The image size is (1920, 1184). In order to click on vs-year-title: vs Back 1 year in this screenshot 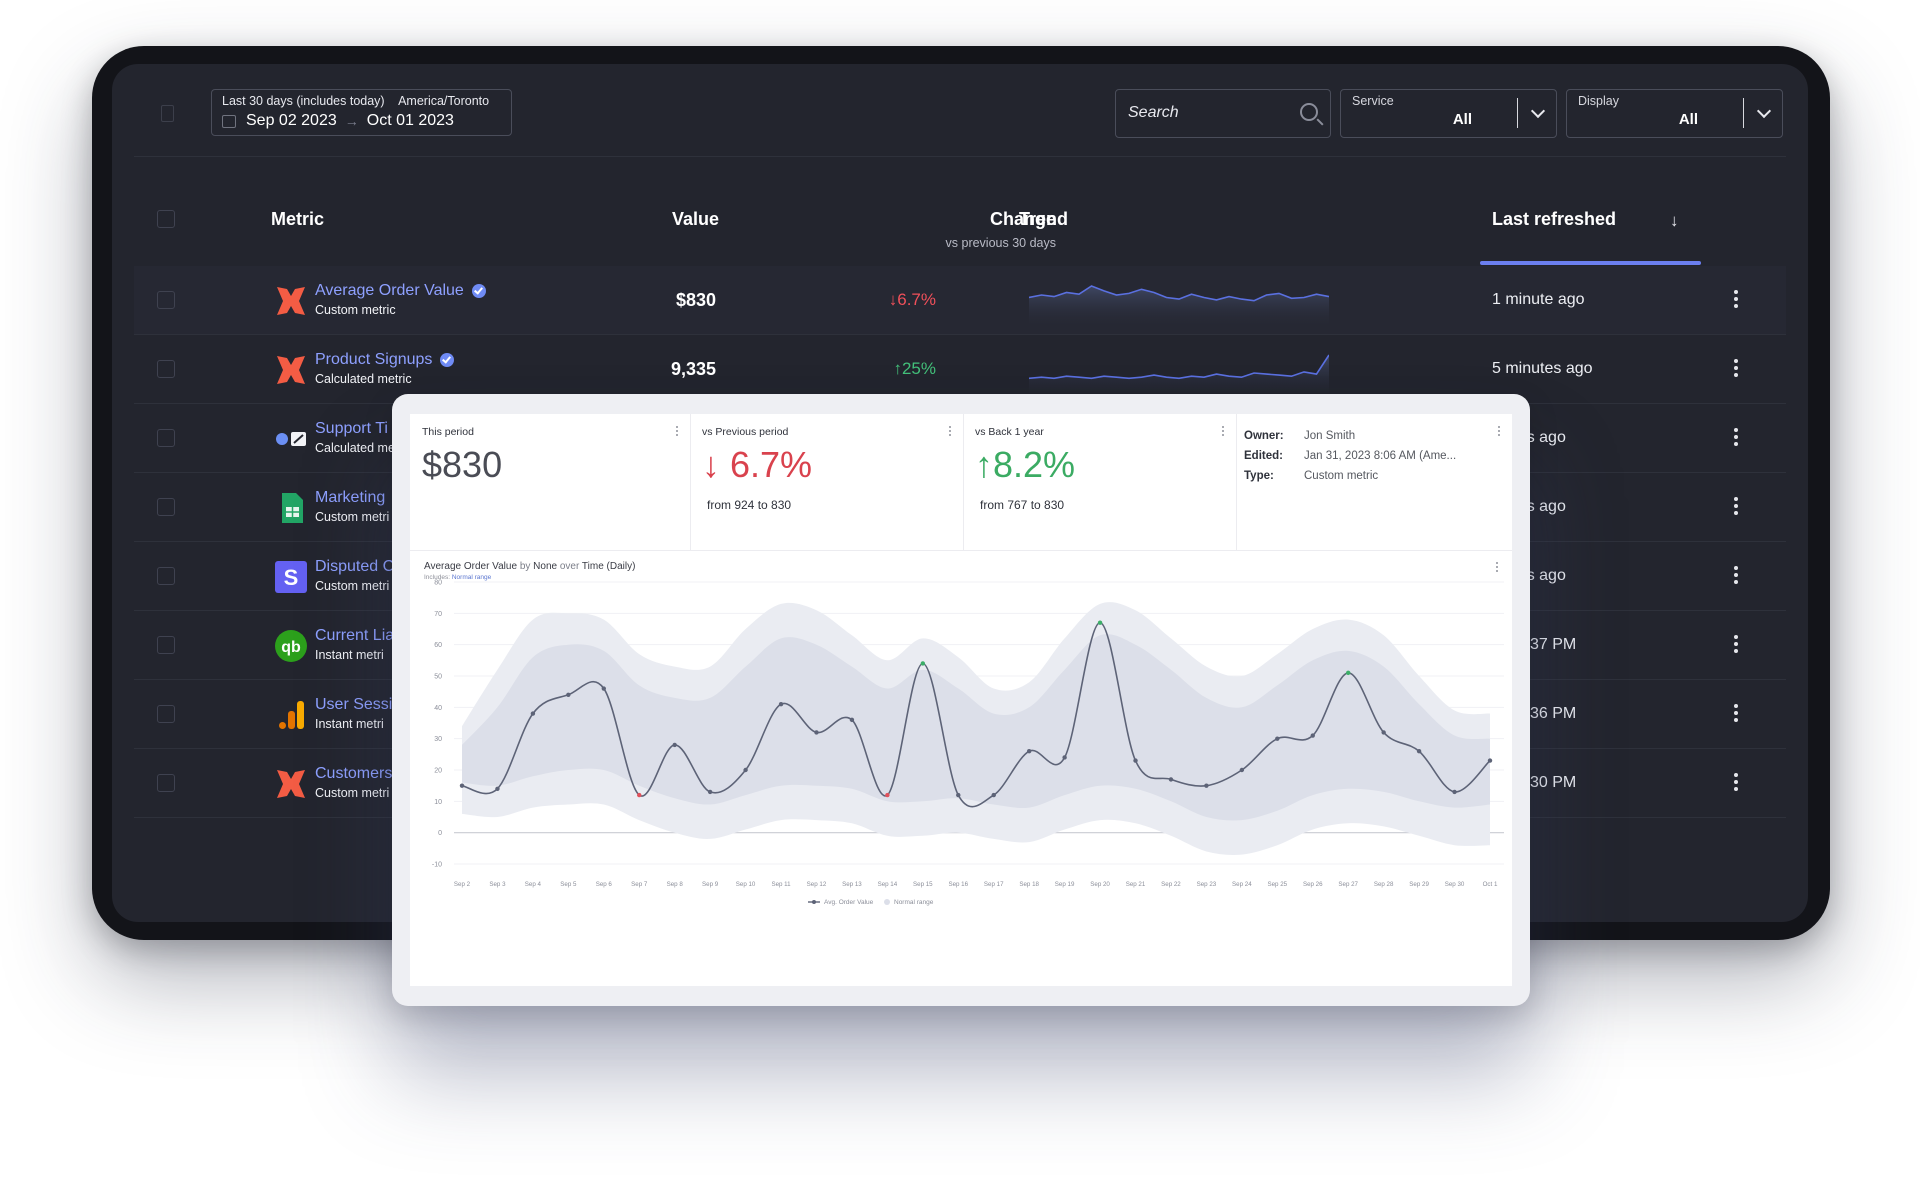, I will do `click(1009, 432)`.